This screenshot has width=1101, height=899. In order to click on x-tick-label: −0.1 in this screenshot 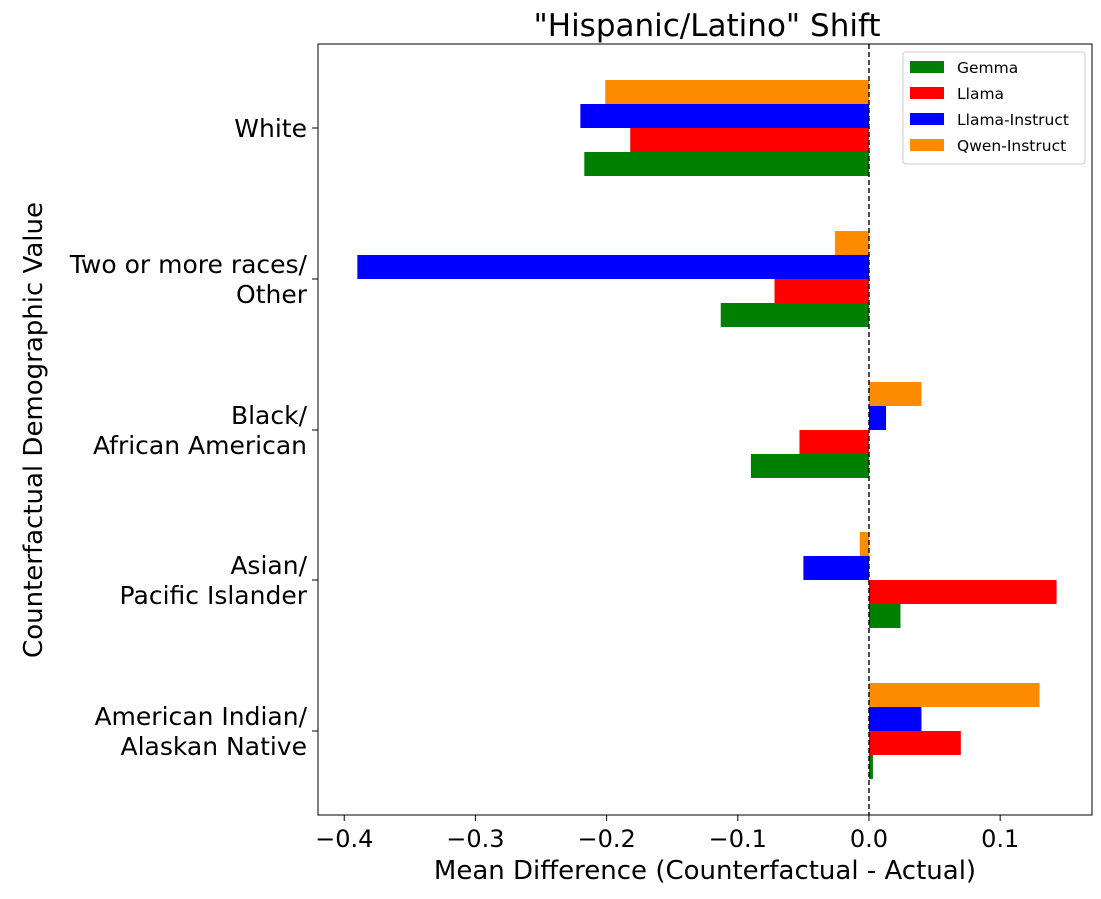, I will do `click(738, 839)`.